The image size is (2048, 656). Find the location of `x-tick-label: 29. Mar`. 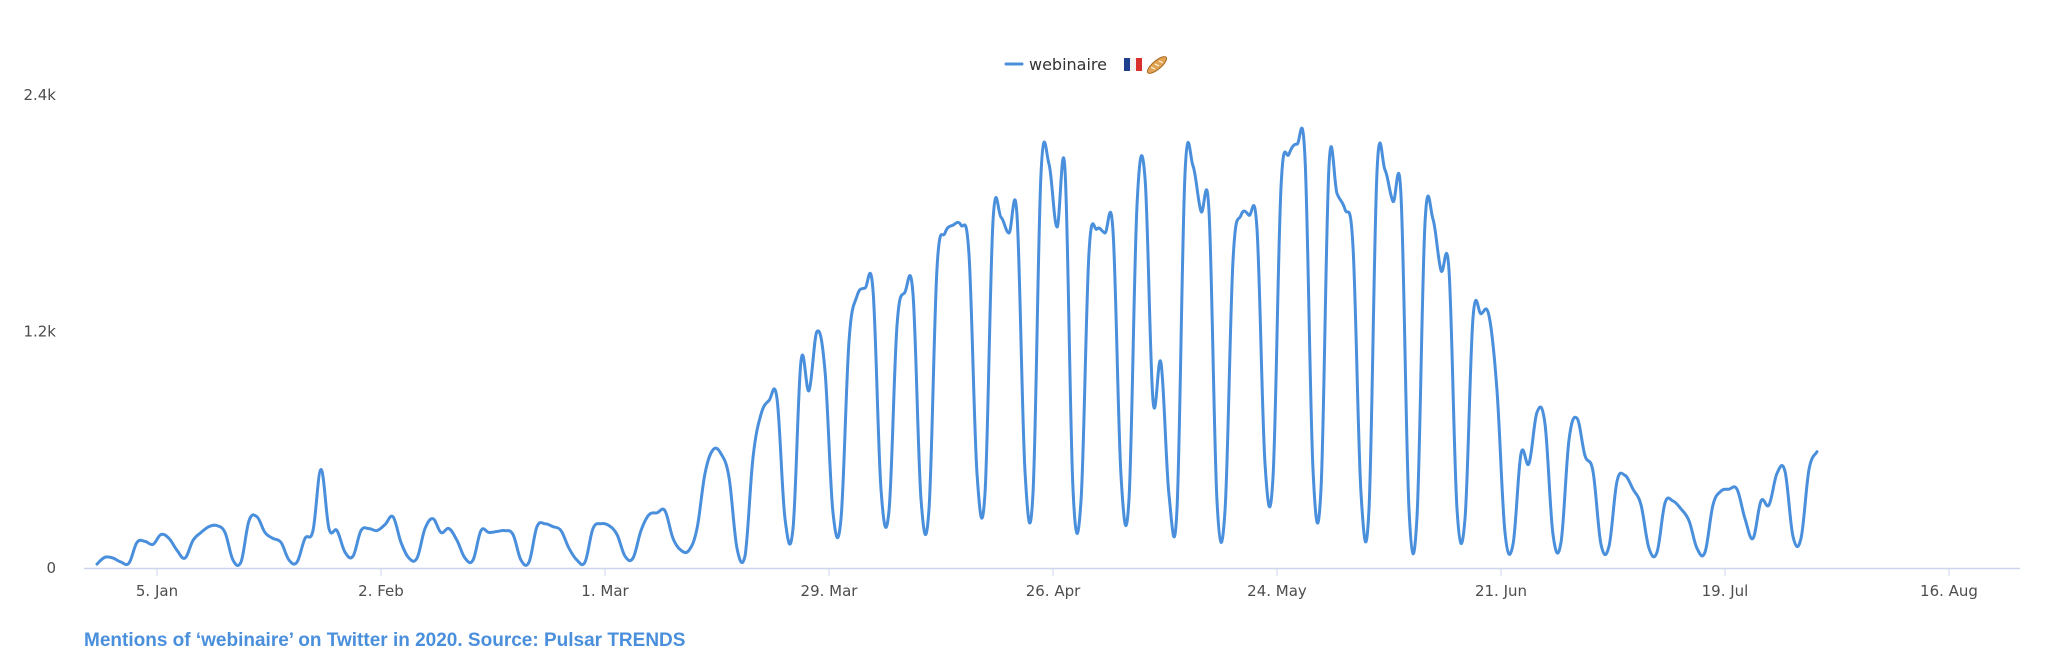

x-tick-label: 29. Mar is located at coordinates (830, 591).